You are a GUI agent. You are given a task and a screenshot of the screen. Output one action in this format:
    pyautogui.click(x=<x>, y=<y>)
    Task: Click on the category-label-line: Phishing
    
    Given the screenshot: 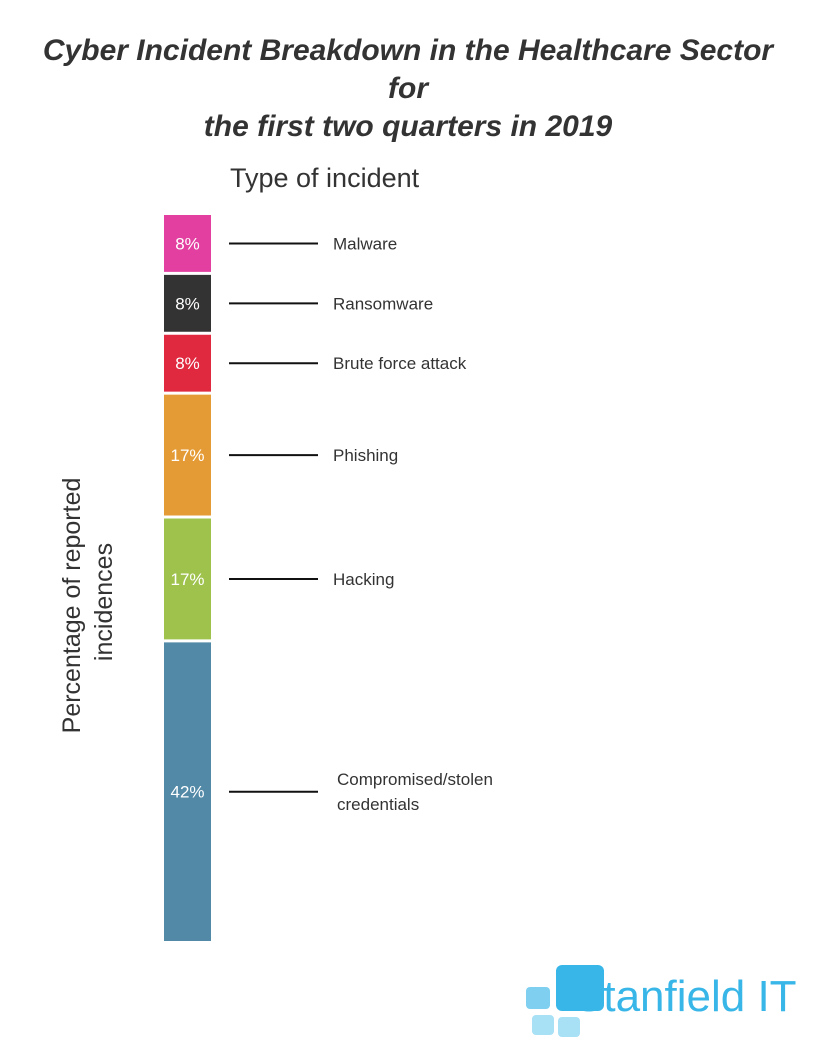 What is the action you would take?
    pyautogui.click(x=365, y=455)
    